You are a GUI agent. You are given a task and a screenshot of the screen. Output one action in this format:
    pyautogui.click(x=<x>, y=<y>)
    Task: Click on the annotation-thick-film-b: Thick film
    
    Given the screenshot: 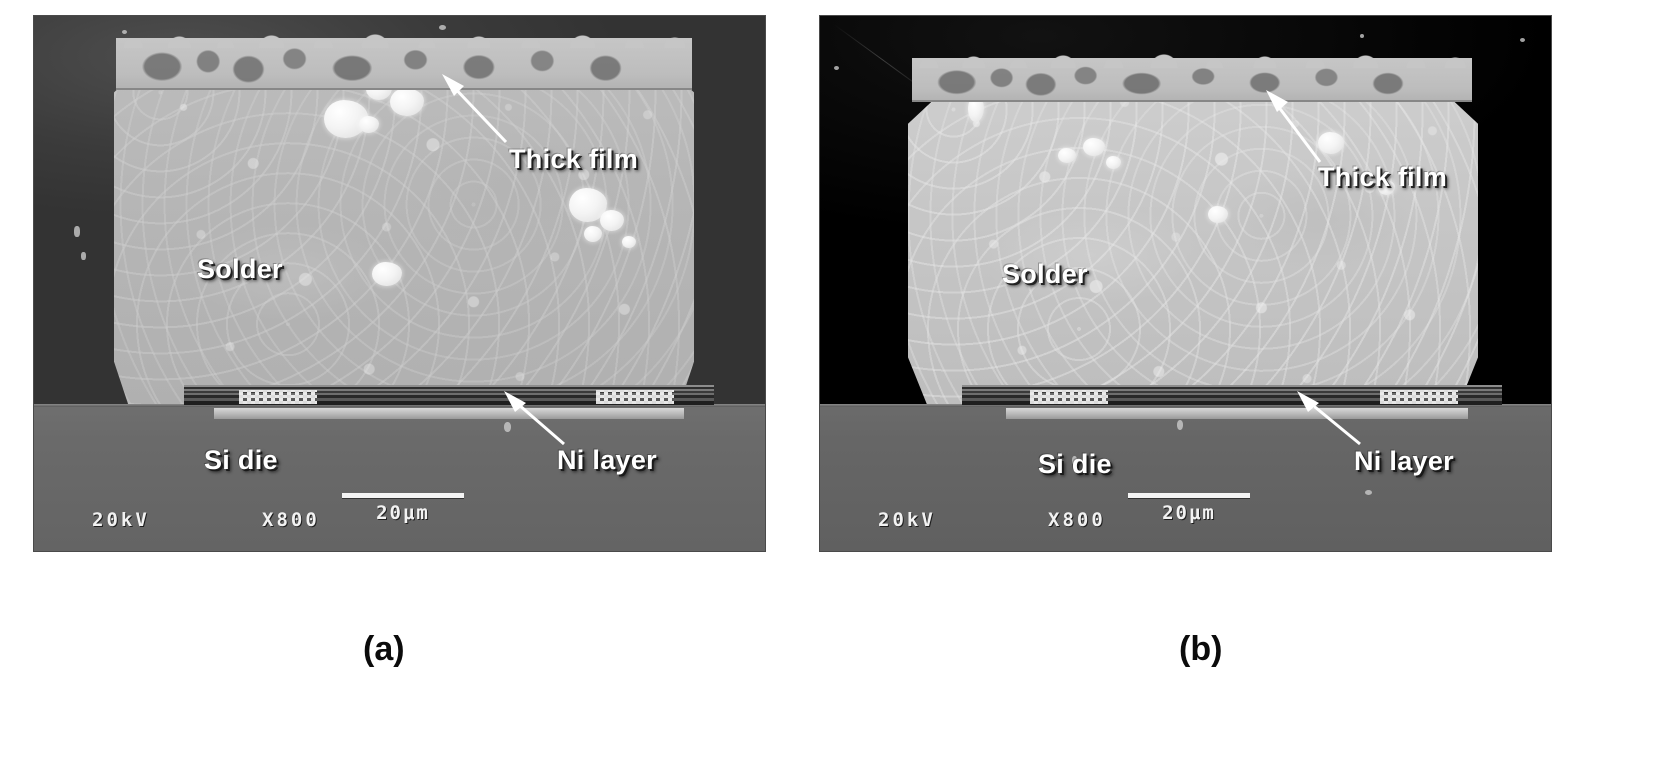 What is the action you would take?
    pyautogui.click(x=1383, y=177)
    